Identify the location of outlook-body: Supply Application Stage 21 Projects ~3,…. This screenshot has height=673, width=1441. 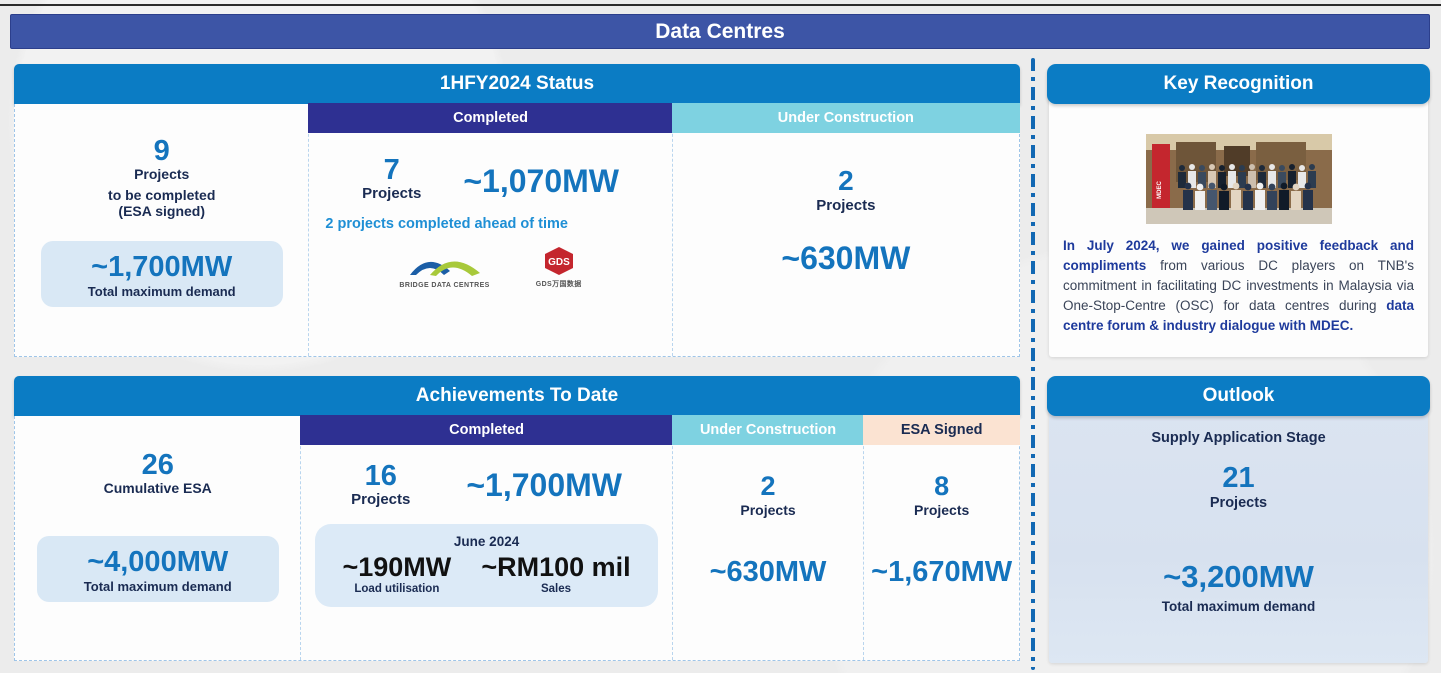
(1238, 530).